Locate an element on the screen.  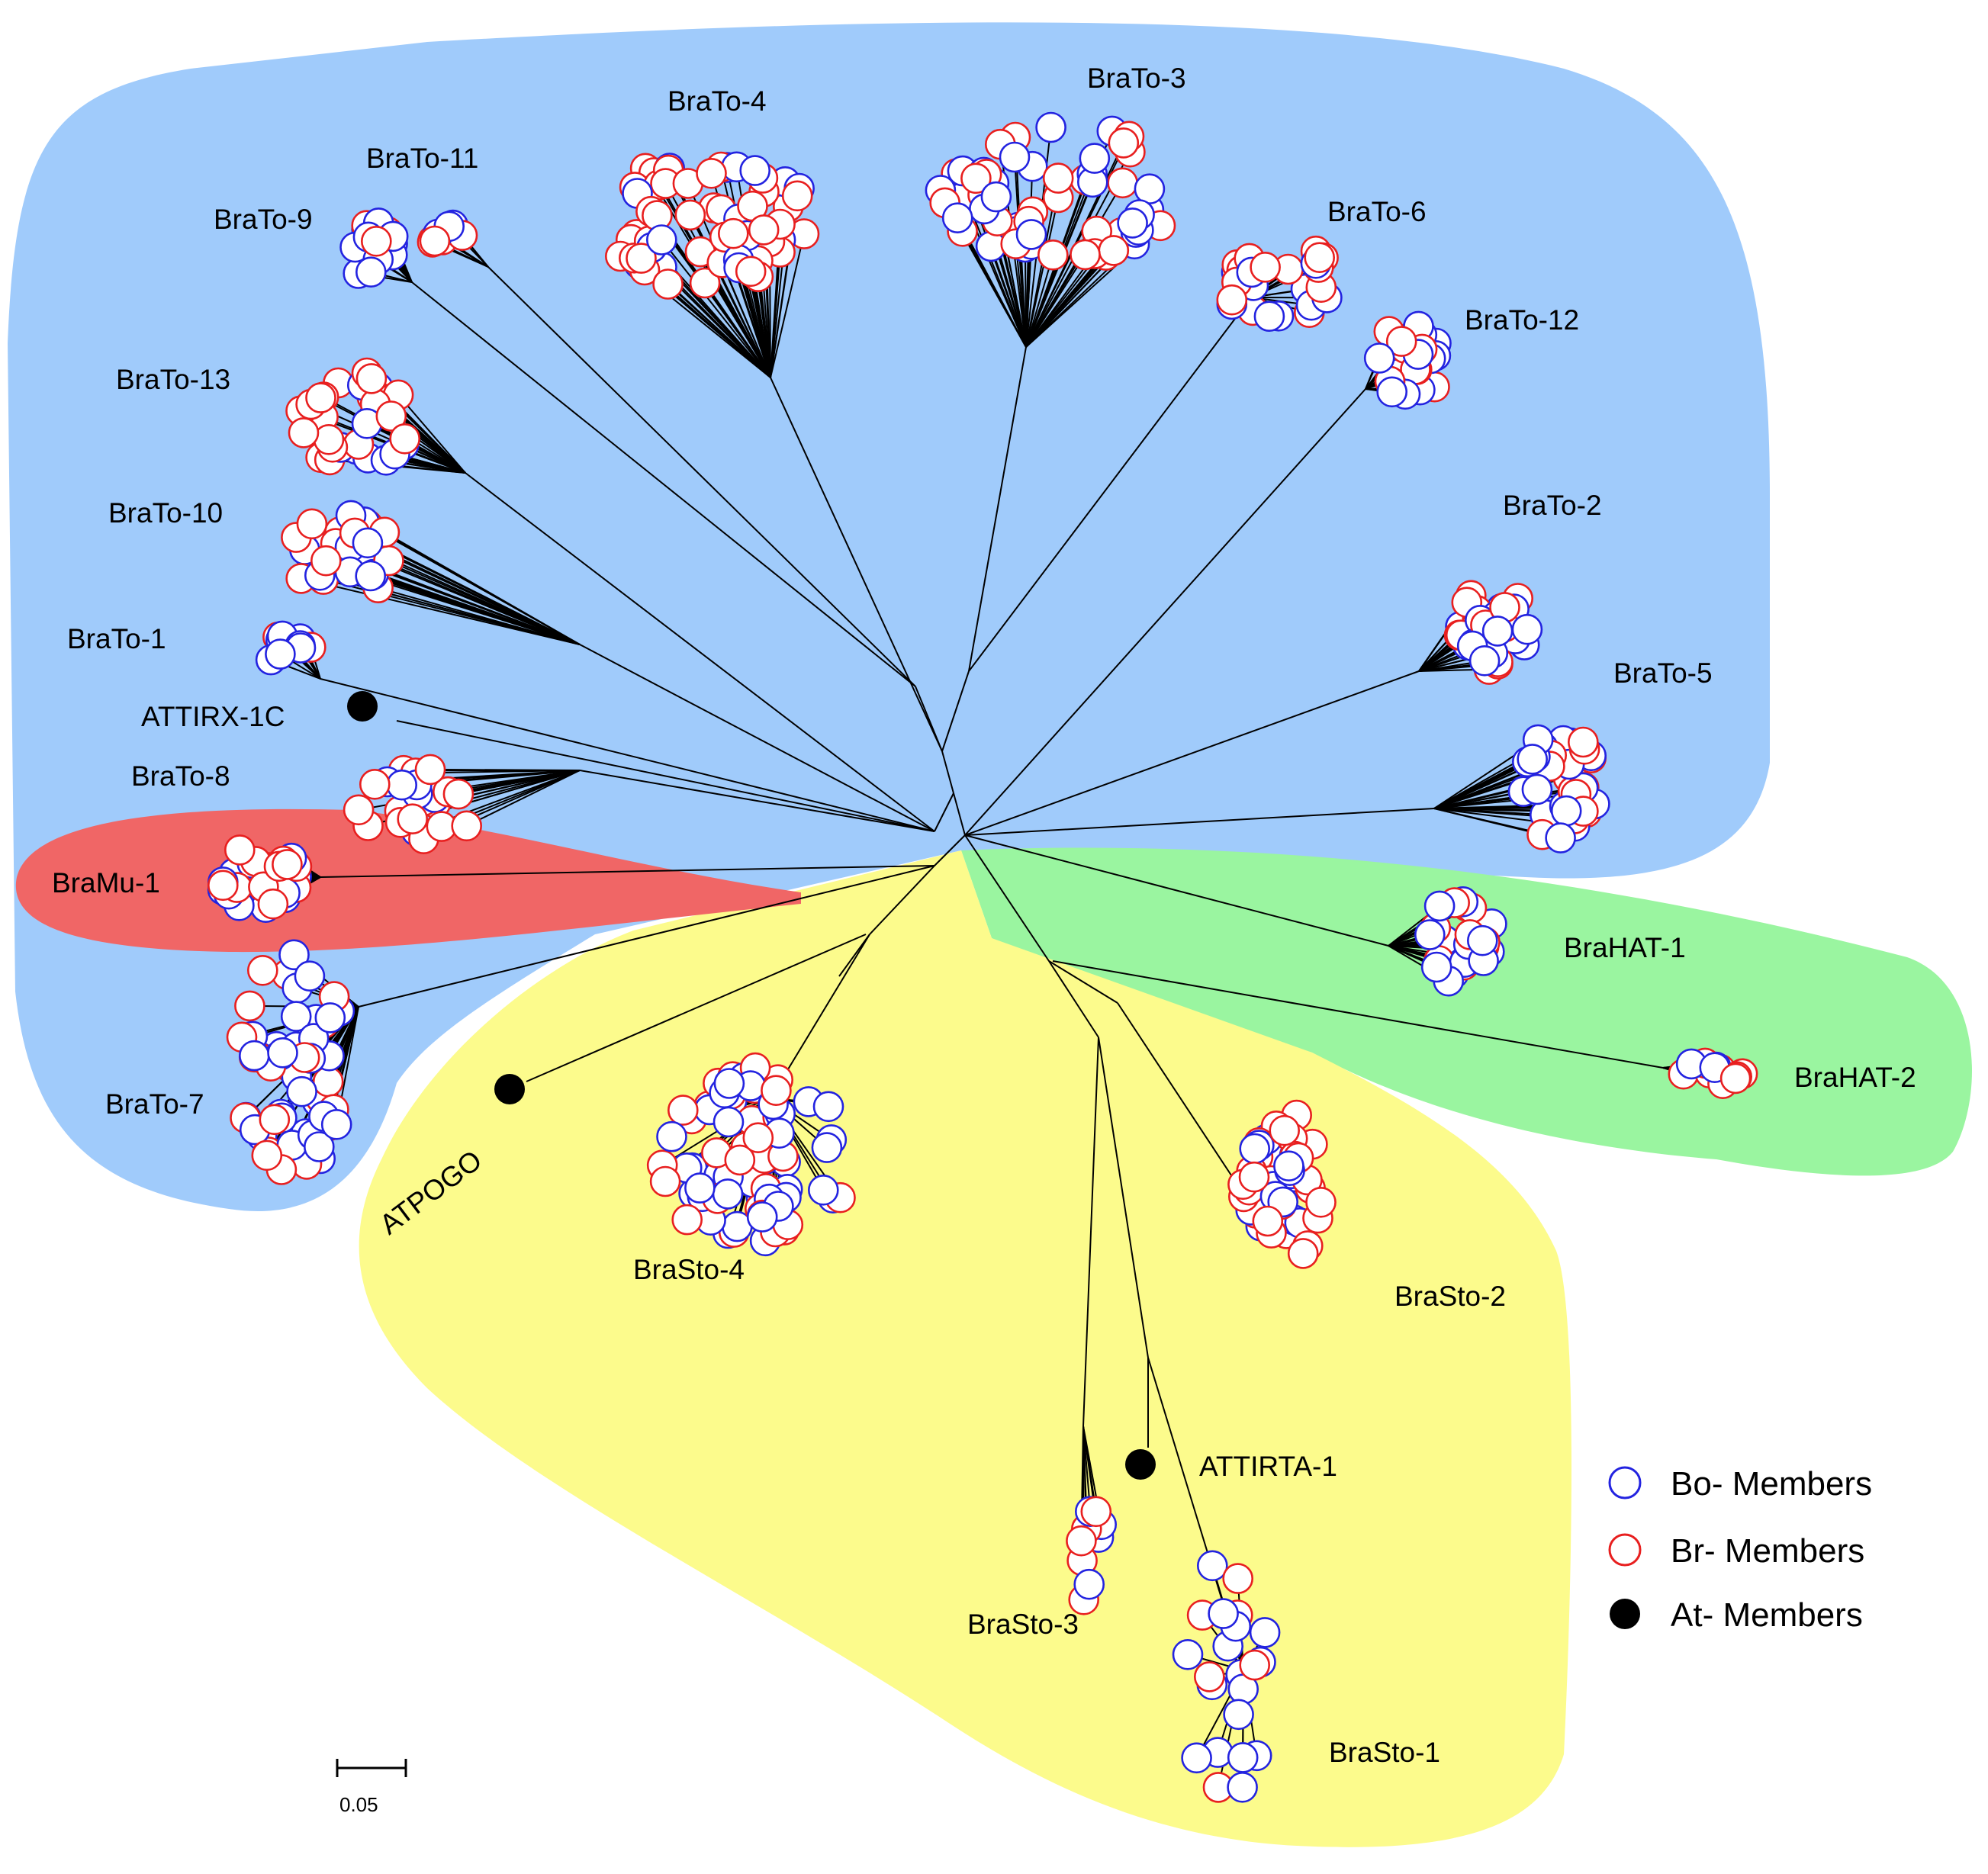
region-red-mutator is located at coordinates (408, 880).